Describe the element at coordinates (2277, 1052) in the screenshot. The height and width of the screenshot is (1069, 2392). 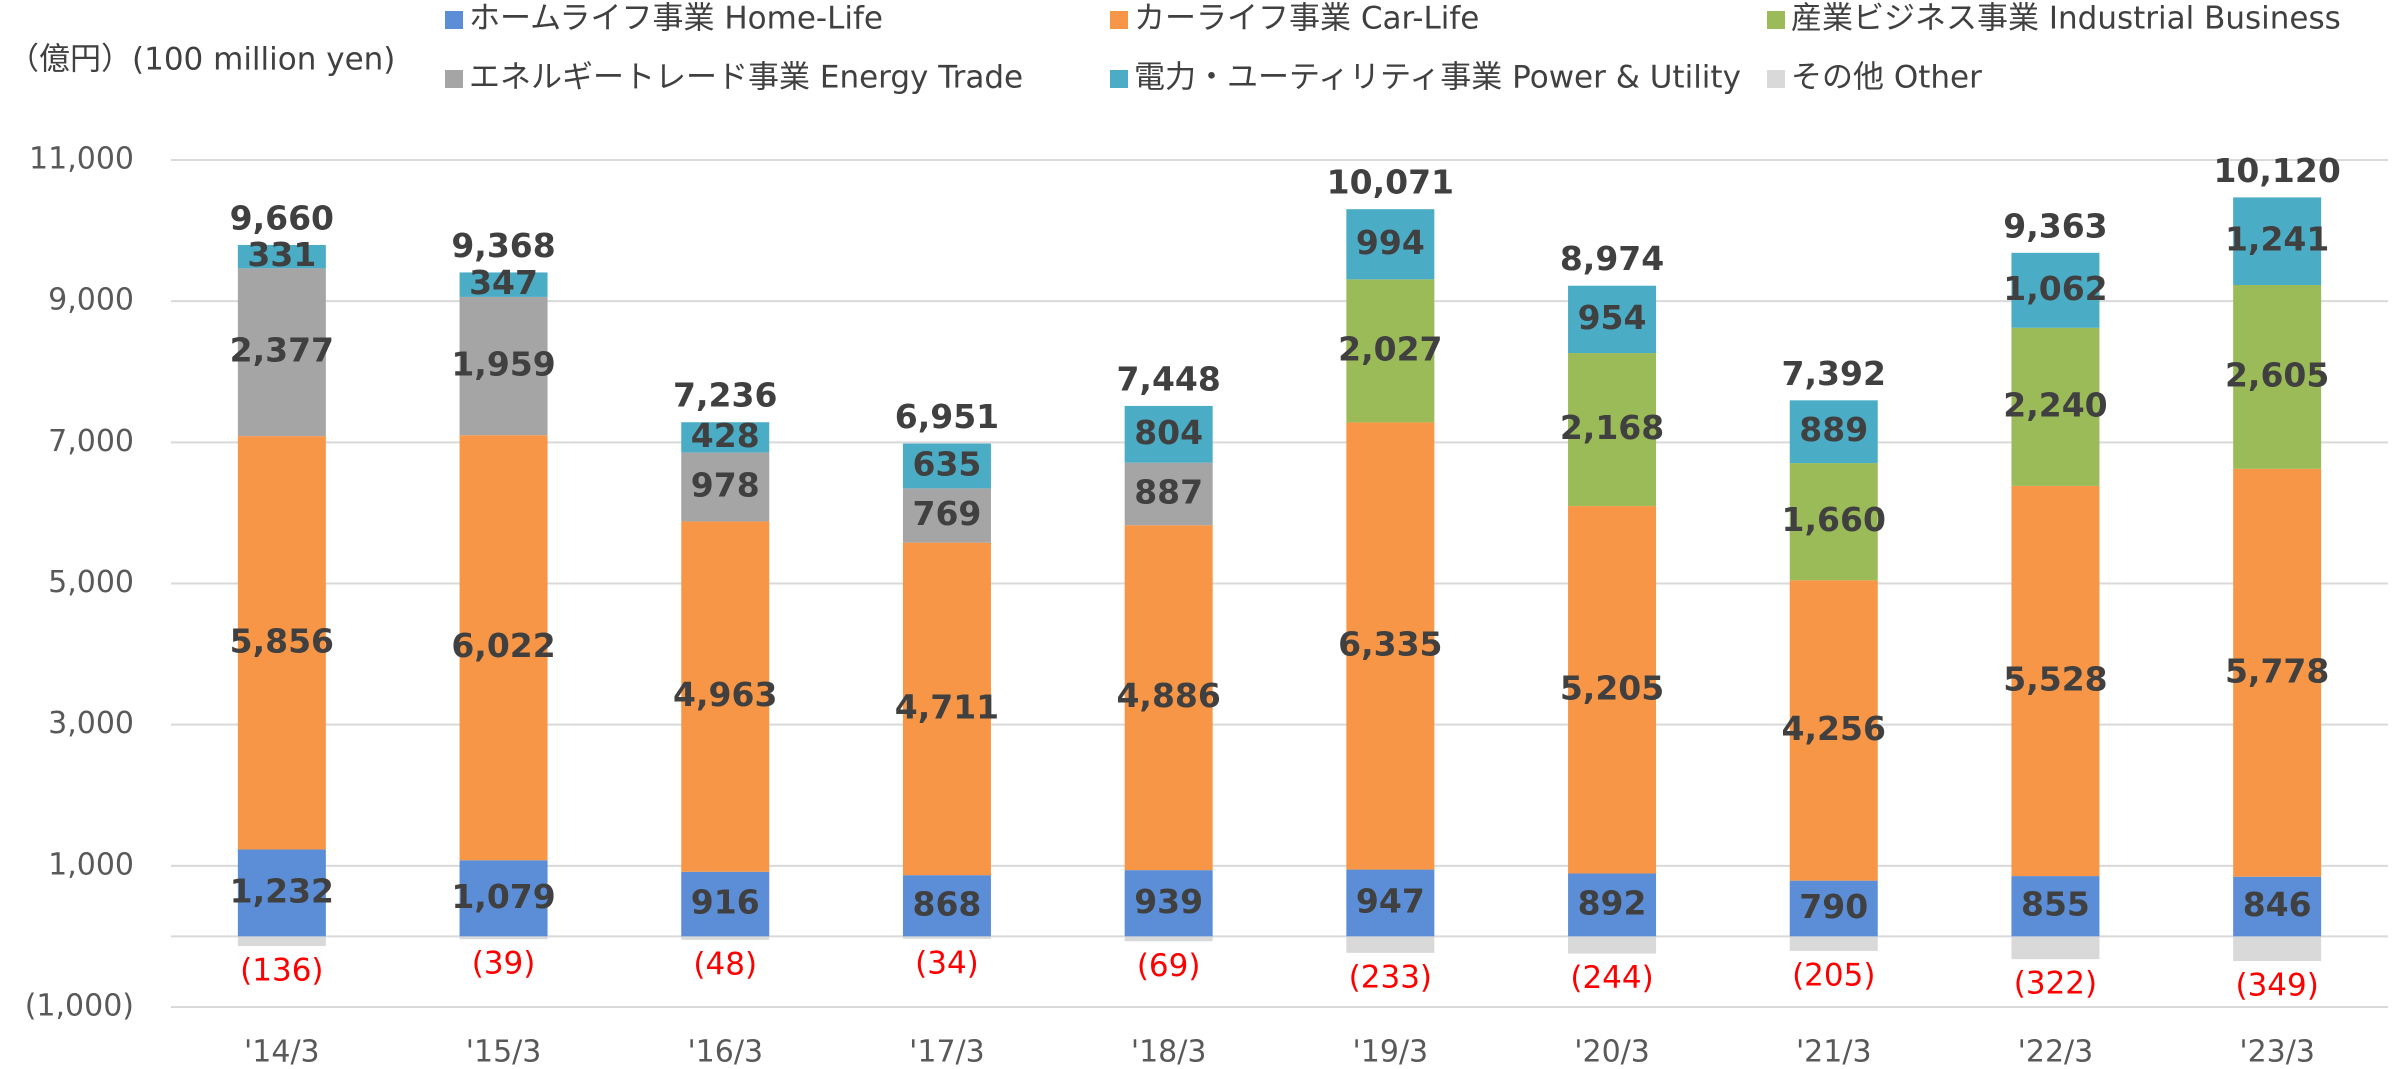
I see `x-tick-label: '23/3` at that location.